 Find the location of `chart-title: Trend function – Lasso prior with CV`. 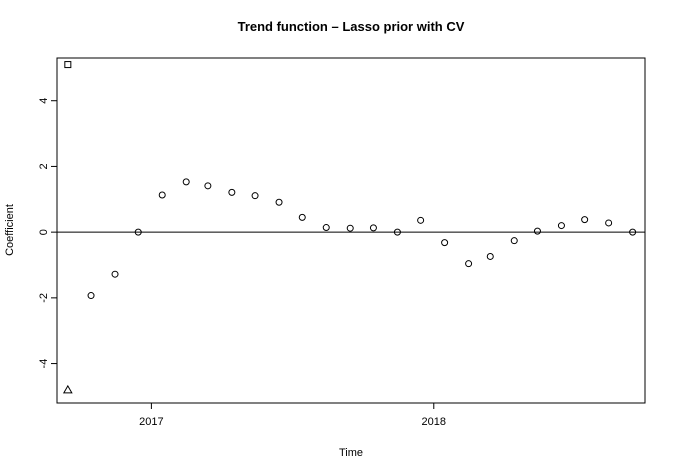

chart-title: Trend function – Lasso prior with CV is located at coordinates (351, 26).